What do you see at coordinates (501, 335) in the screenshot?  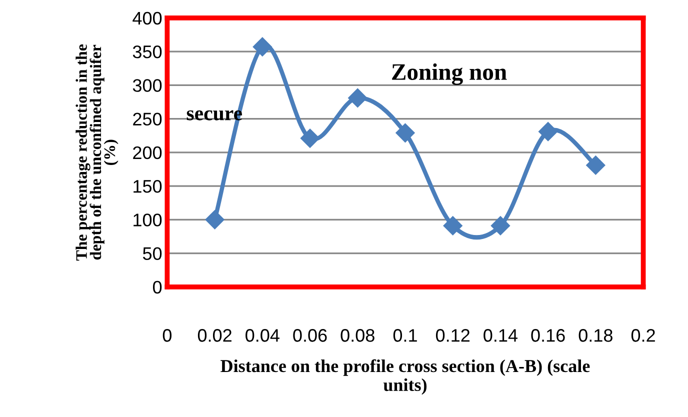 I see `x-tick-label: 0.14` at bounding box center [501, 335].